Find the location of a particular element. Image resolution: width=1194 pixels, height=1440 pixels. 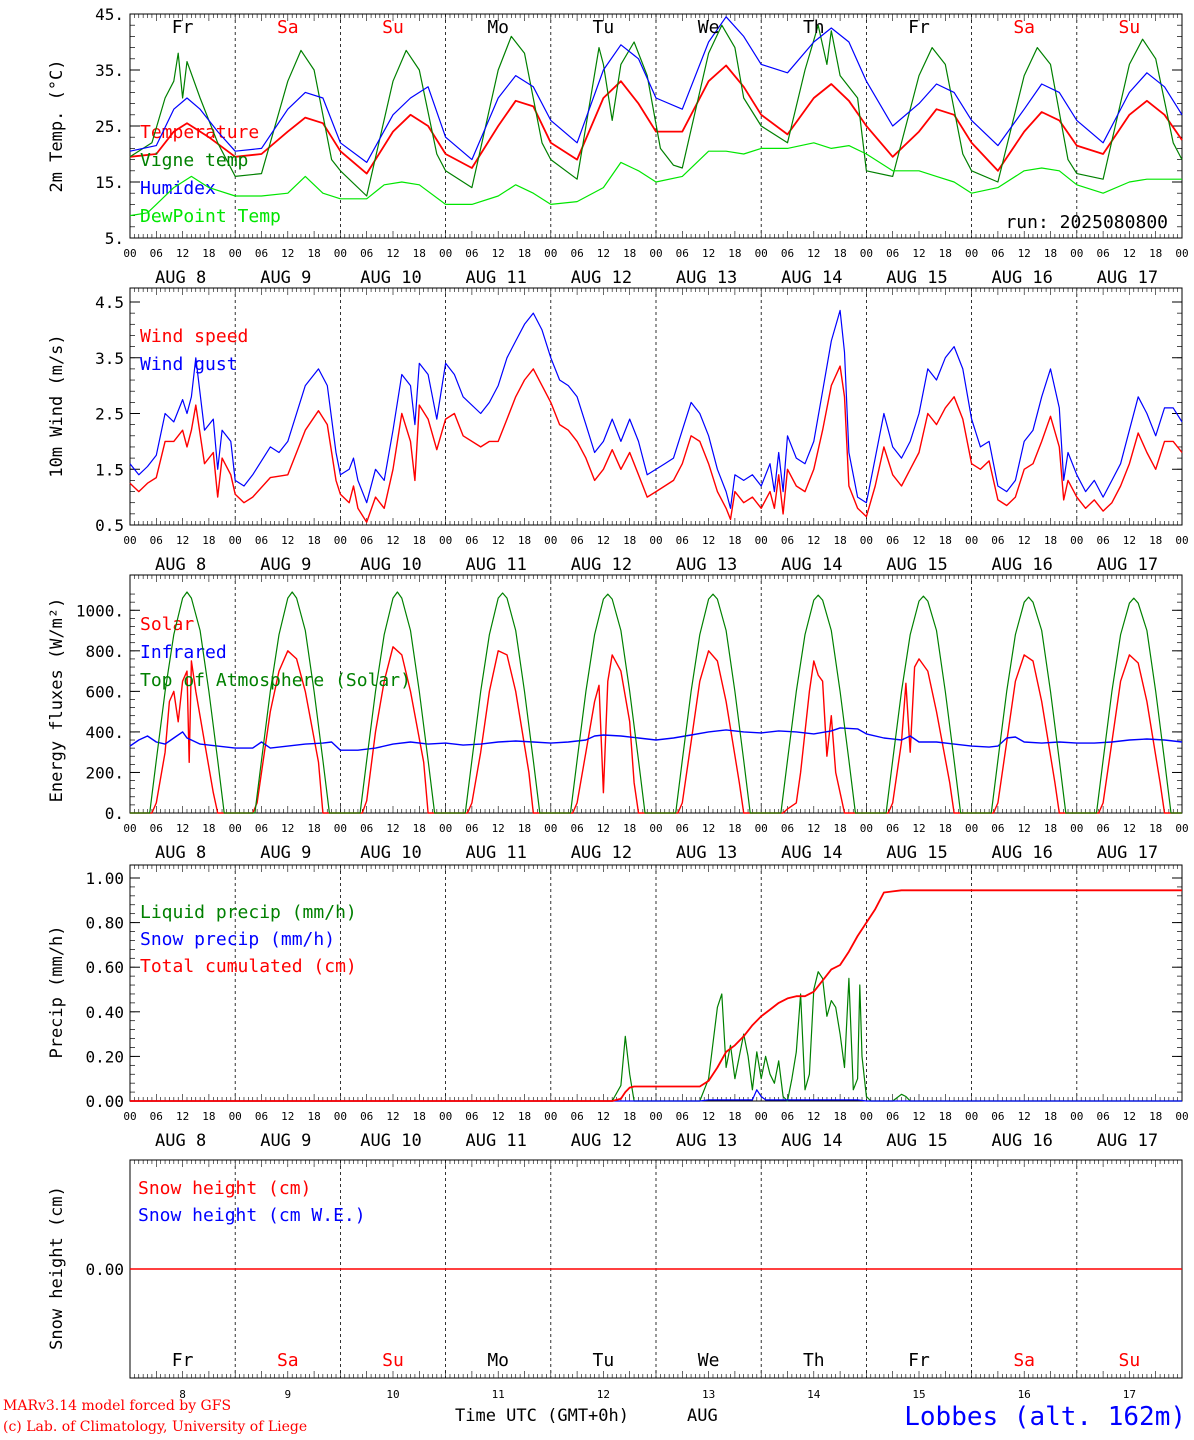

y-tick-label: 35. is located at coordinates (109, 70).